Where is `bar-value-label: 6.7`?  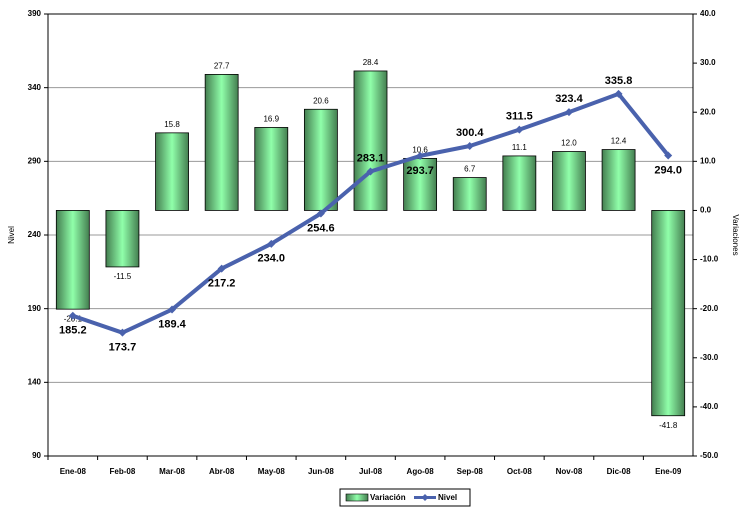
bar-value-label: 6.7 is located at coordinates (470, 169).